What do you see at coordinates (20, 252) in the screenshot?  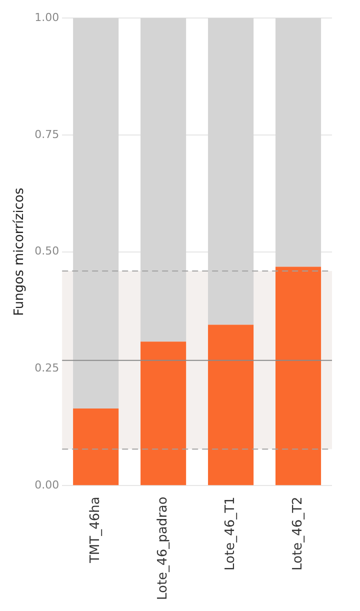 I see `y-axis-title: Fungos micorrízicos` at bounding box center [20, 252].